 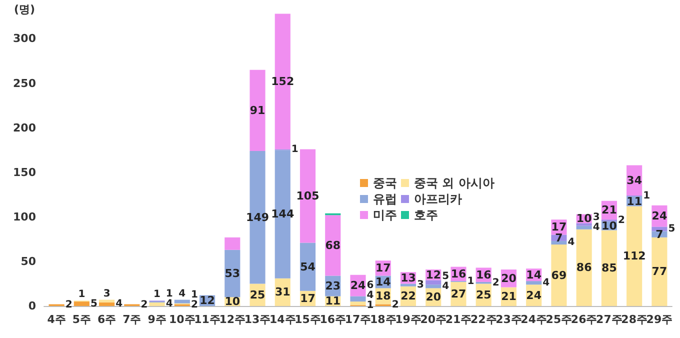 What do you see at coordinates (24, 83) in the screenshot?
I see `y-tick-label: 250` at bounding box center [24, 83].